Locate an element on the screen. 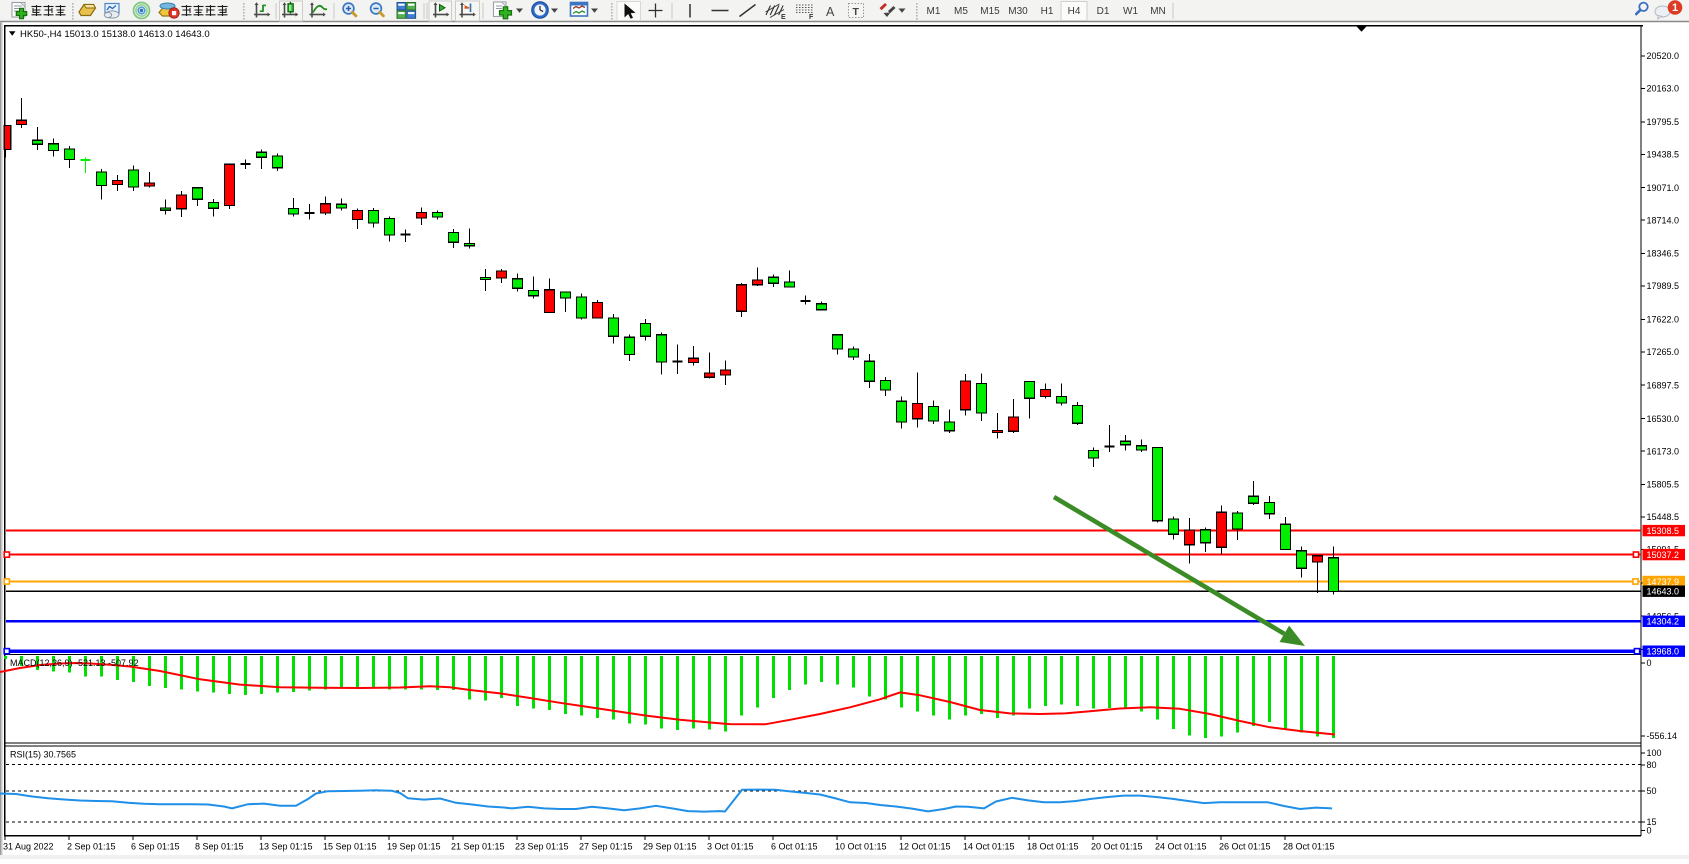 The height and width of the screenshot is (864, 1689). svg-text: 17622.0 is located at coordinates (1663, 320).